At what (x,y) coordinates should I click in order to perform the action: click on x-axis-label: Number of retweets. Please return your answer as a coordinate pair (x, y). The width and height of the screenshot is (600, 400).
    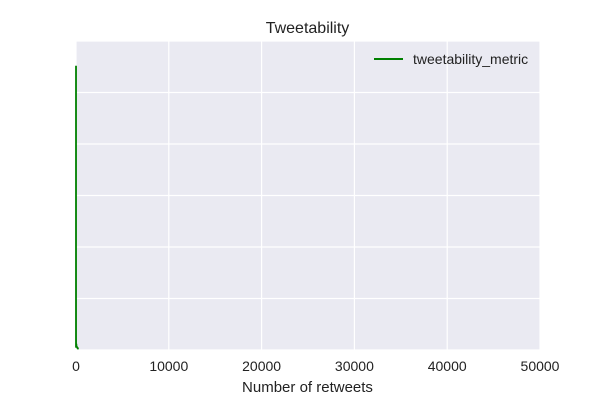
    Looking at the image, I should click on (307, 387).